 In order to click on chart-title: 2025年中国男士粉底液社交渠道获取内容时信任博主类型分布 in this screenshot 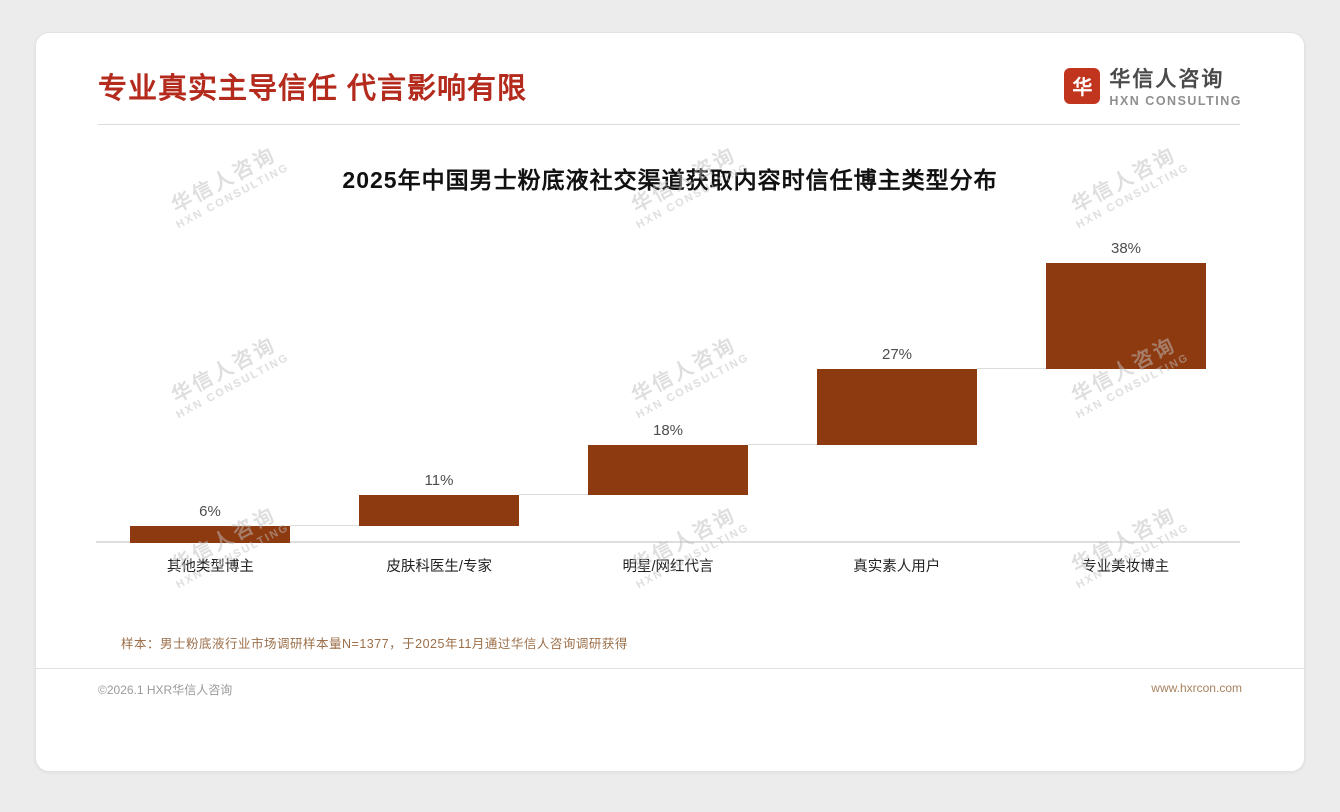, I will do `click(670, 180)`.